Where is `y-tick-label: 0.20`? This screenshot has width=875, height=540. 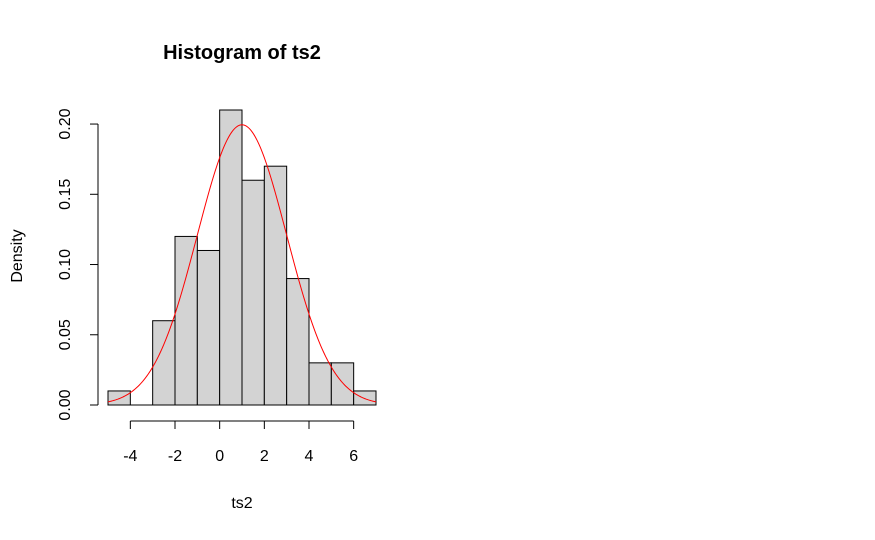 y-tick-label: 0.20 is located at coordinates (65, 123).